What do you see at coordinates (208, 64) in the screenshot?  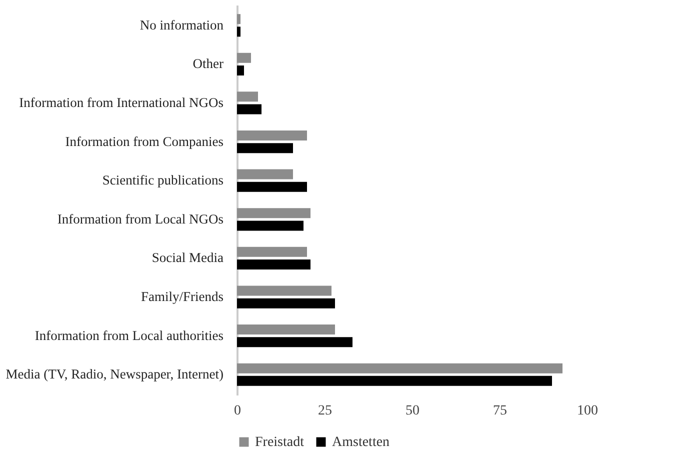 I see `y-tick-label: Other` at bounding box center [208, 64].